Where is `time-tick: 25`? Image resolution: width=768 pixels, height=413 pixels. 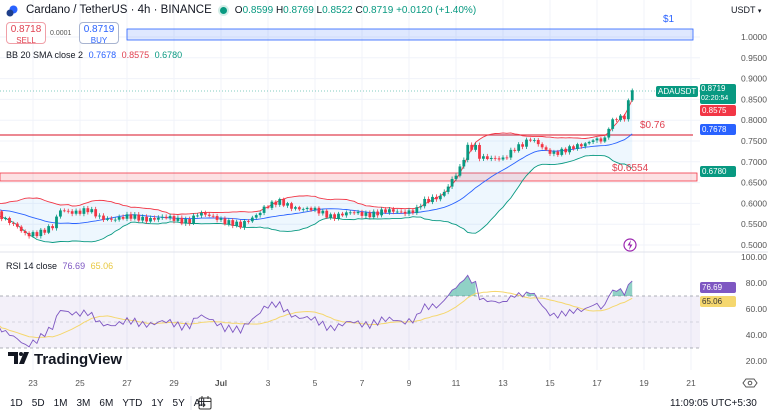 time-tick: 25 is located at coordinates (80, 383).